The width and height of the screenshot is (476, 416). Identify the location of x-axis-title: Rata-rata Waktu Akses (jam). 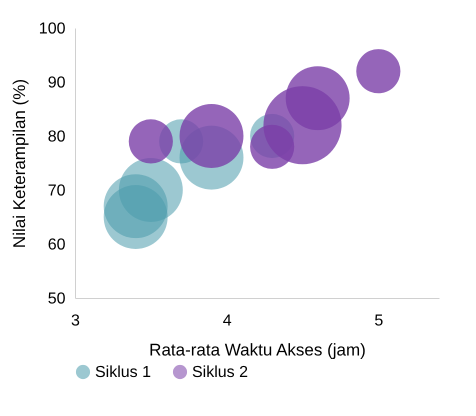
(257, 350).